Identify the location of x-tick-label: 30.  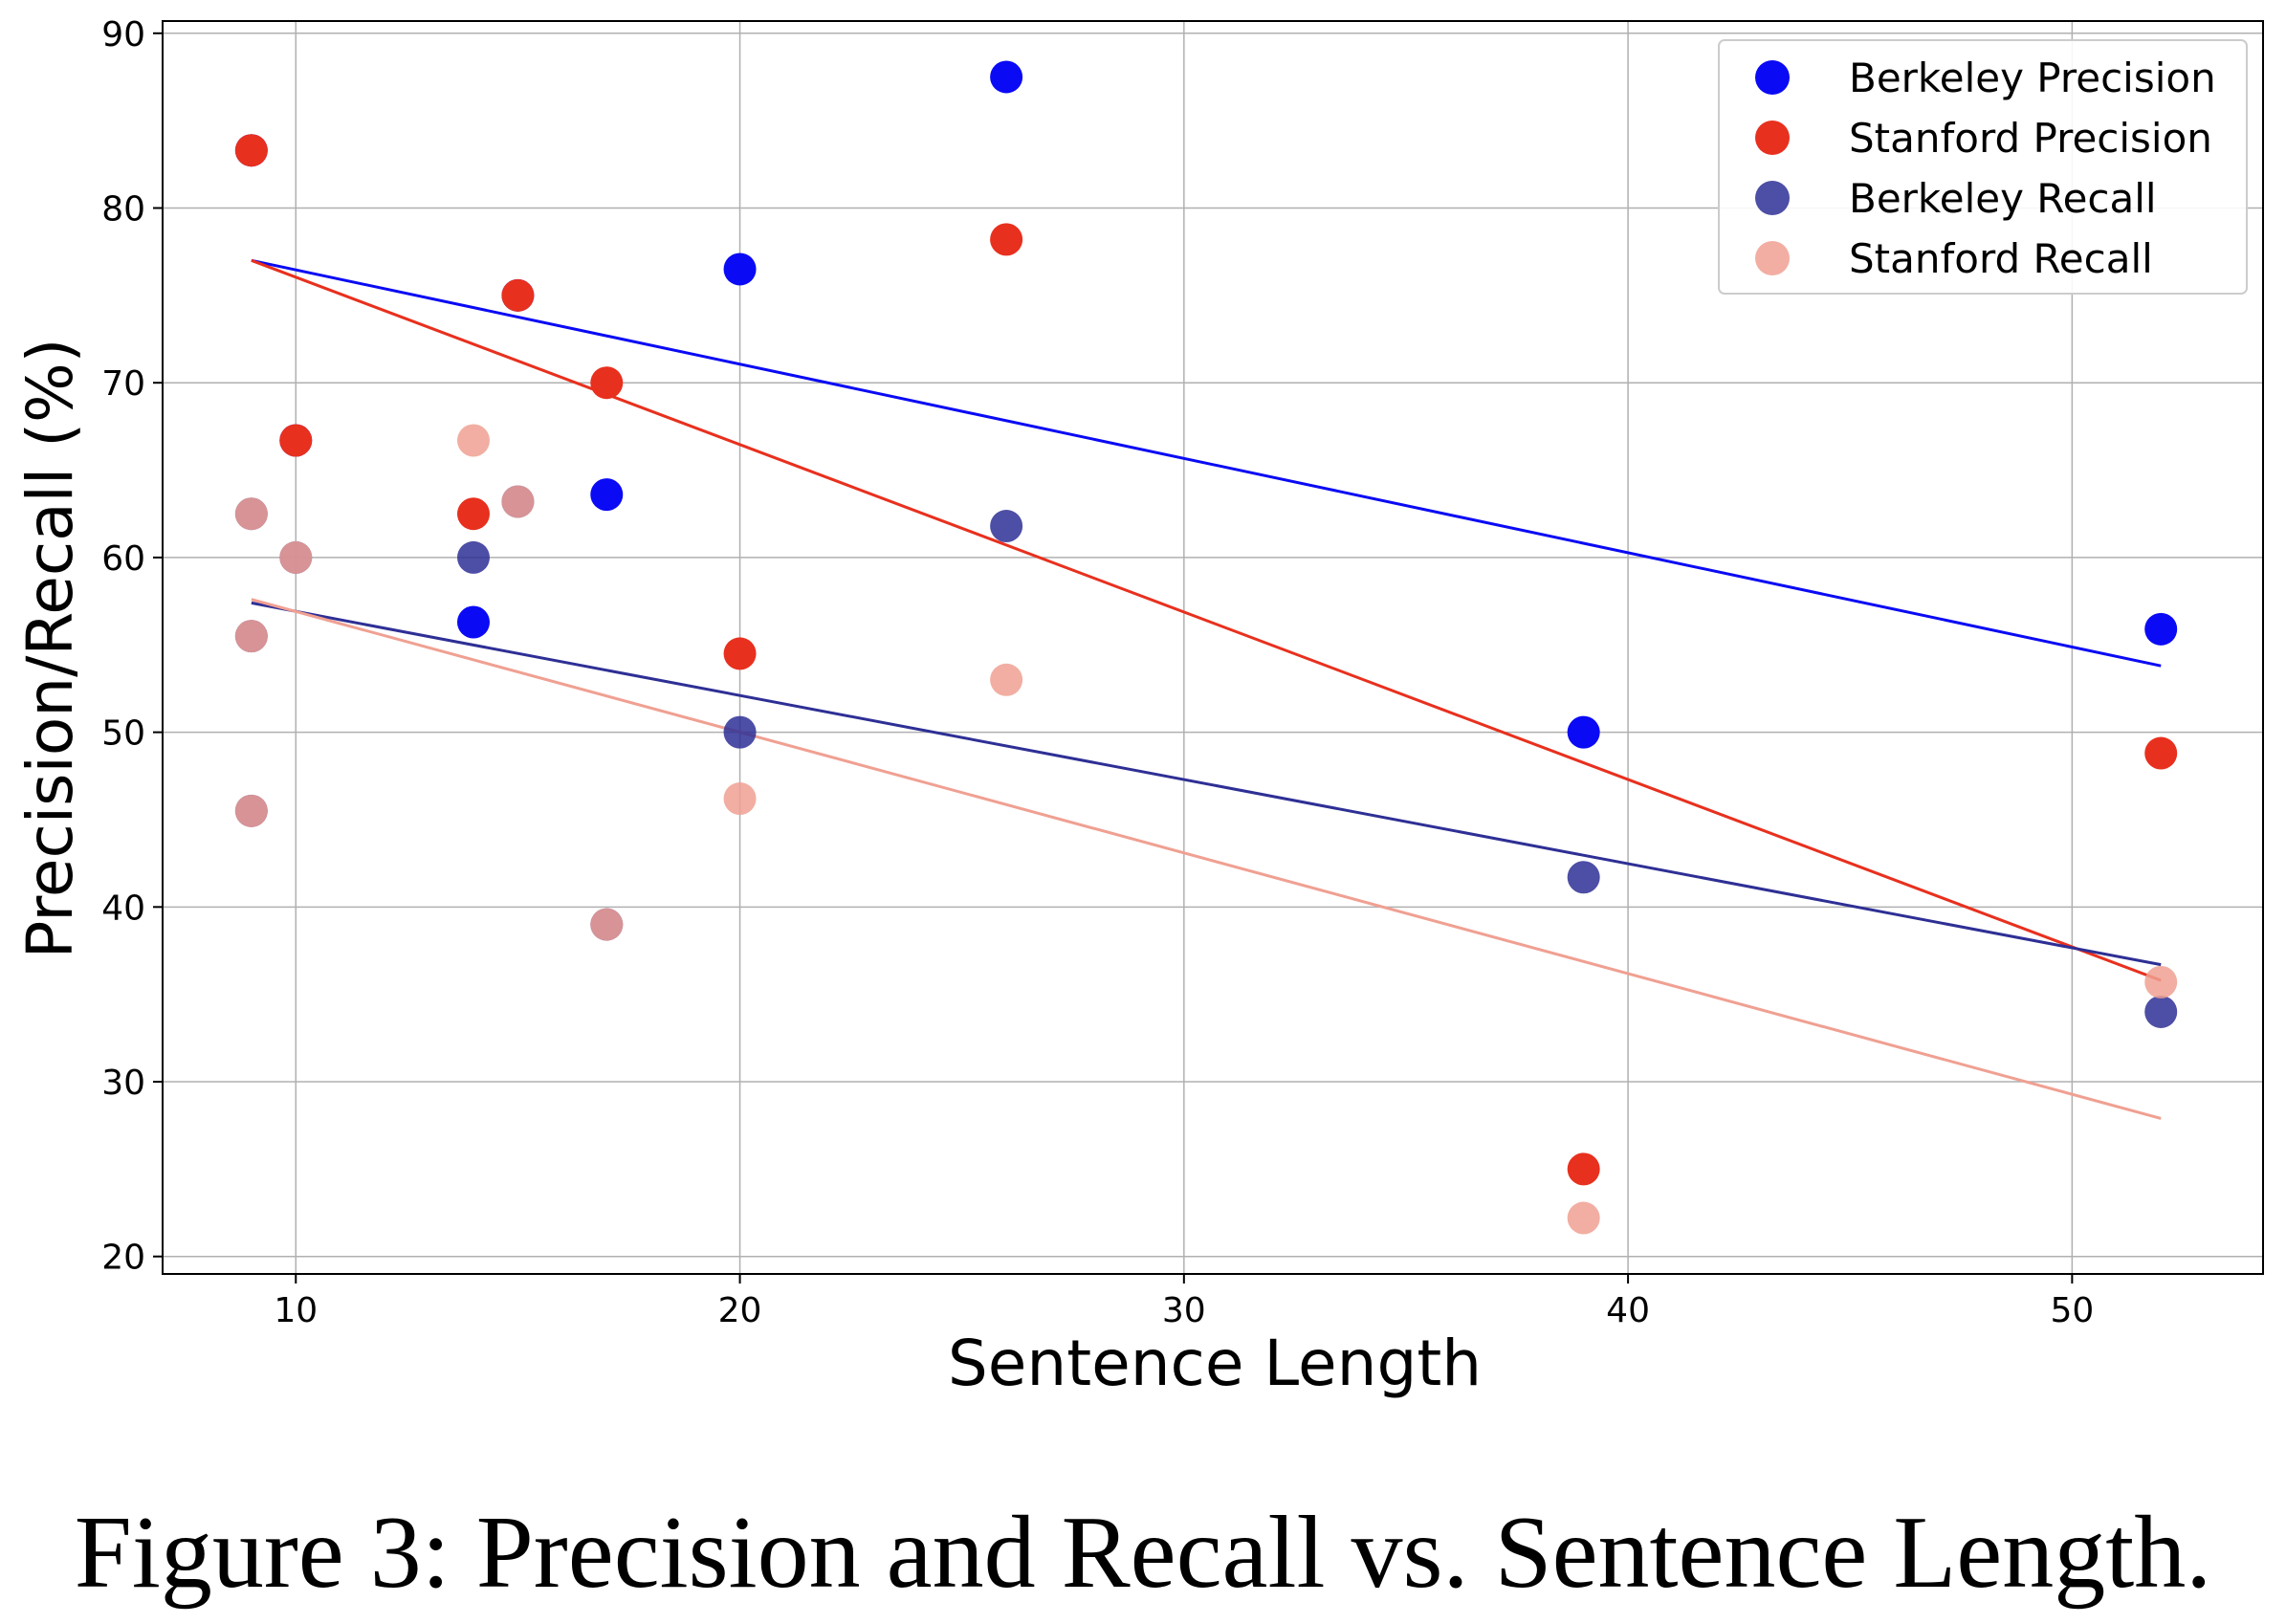
(1184, 1311).